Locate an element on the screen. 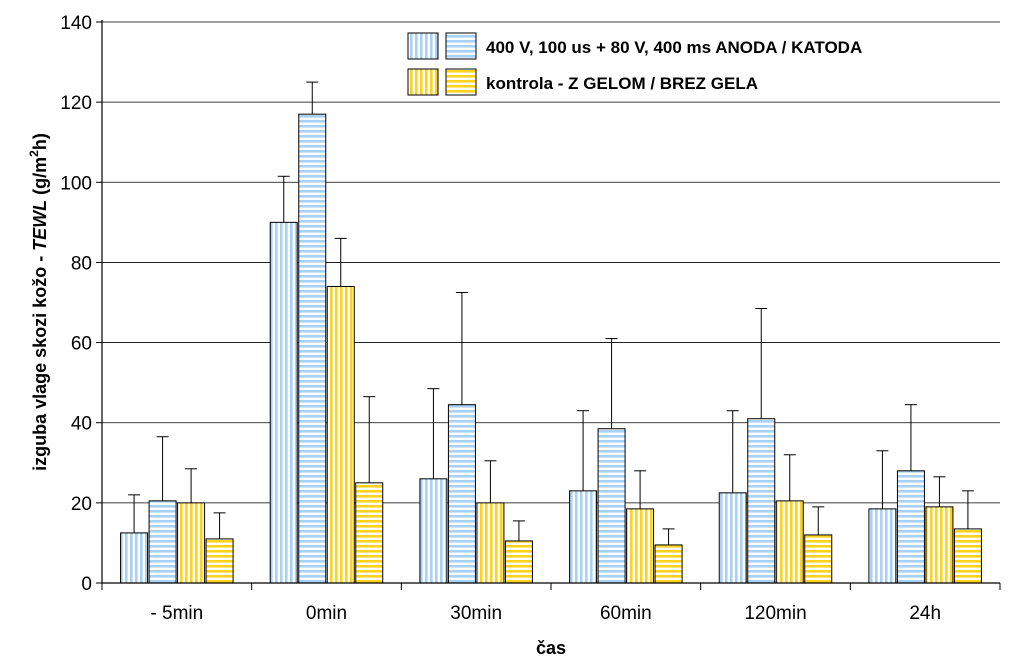 The image size is (1013, 663). bar-s1-c2 is located at coordinates (283, 402).